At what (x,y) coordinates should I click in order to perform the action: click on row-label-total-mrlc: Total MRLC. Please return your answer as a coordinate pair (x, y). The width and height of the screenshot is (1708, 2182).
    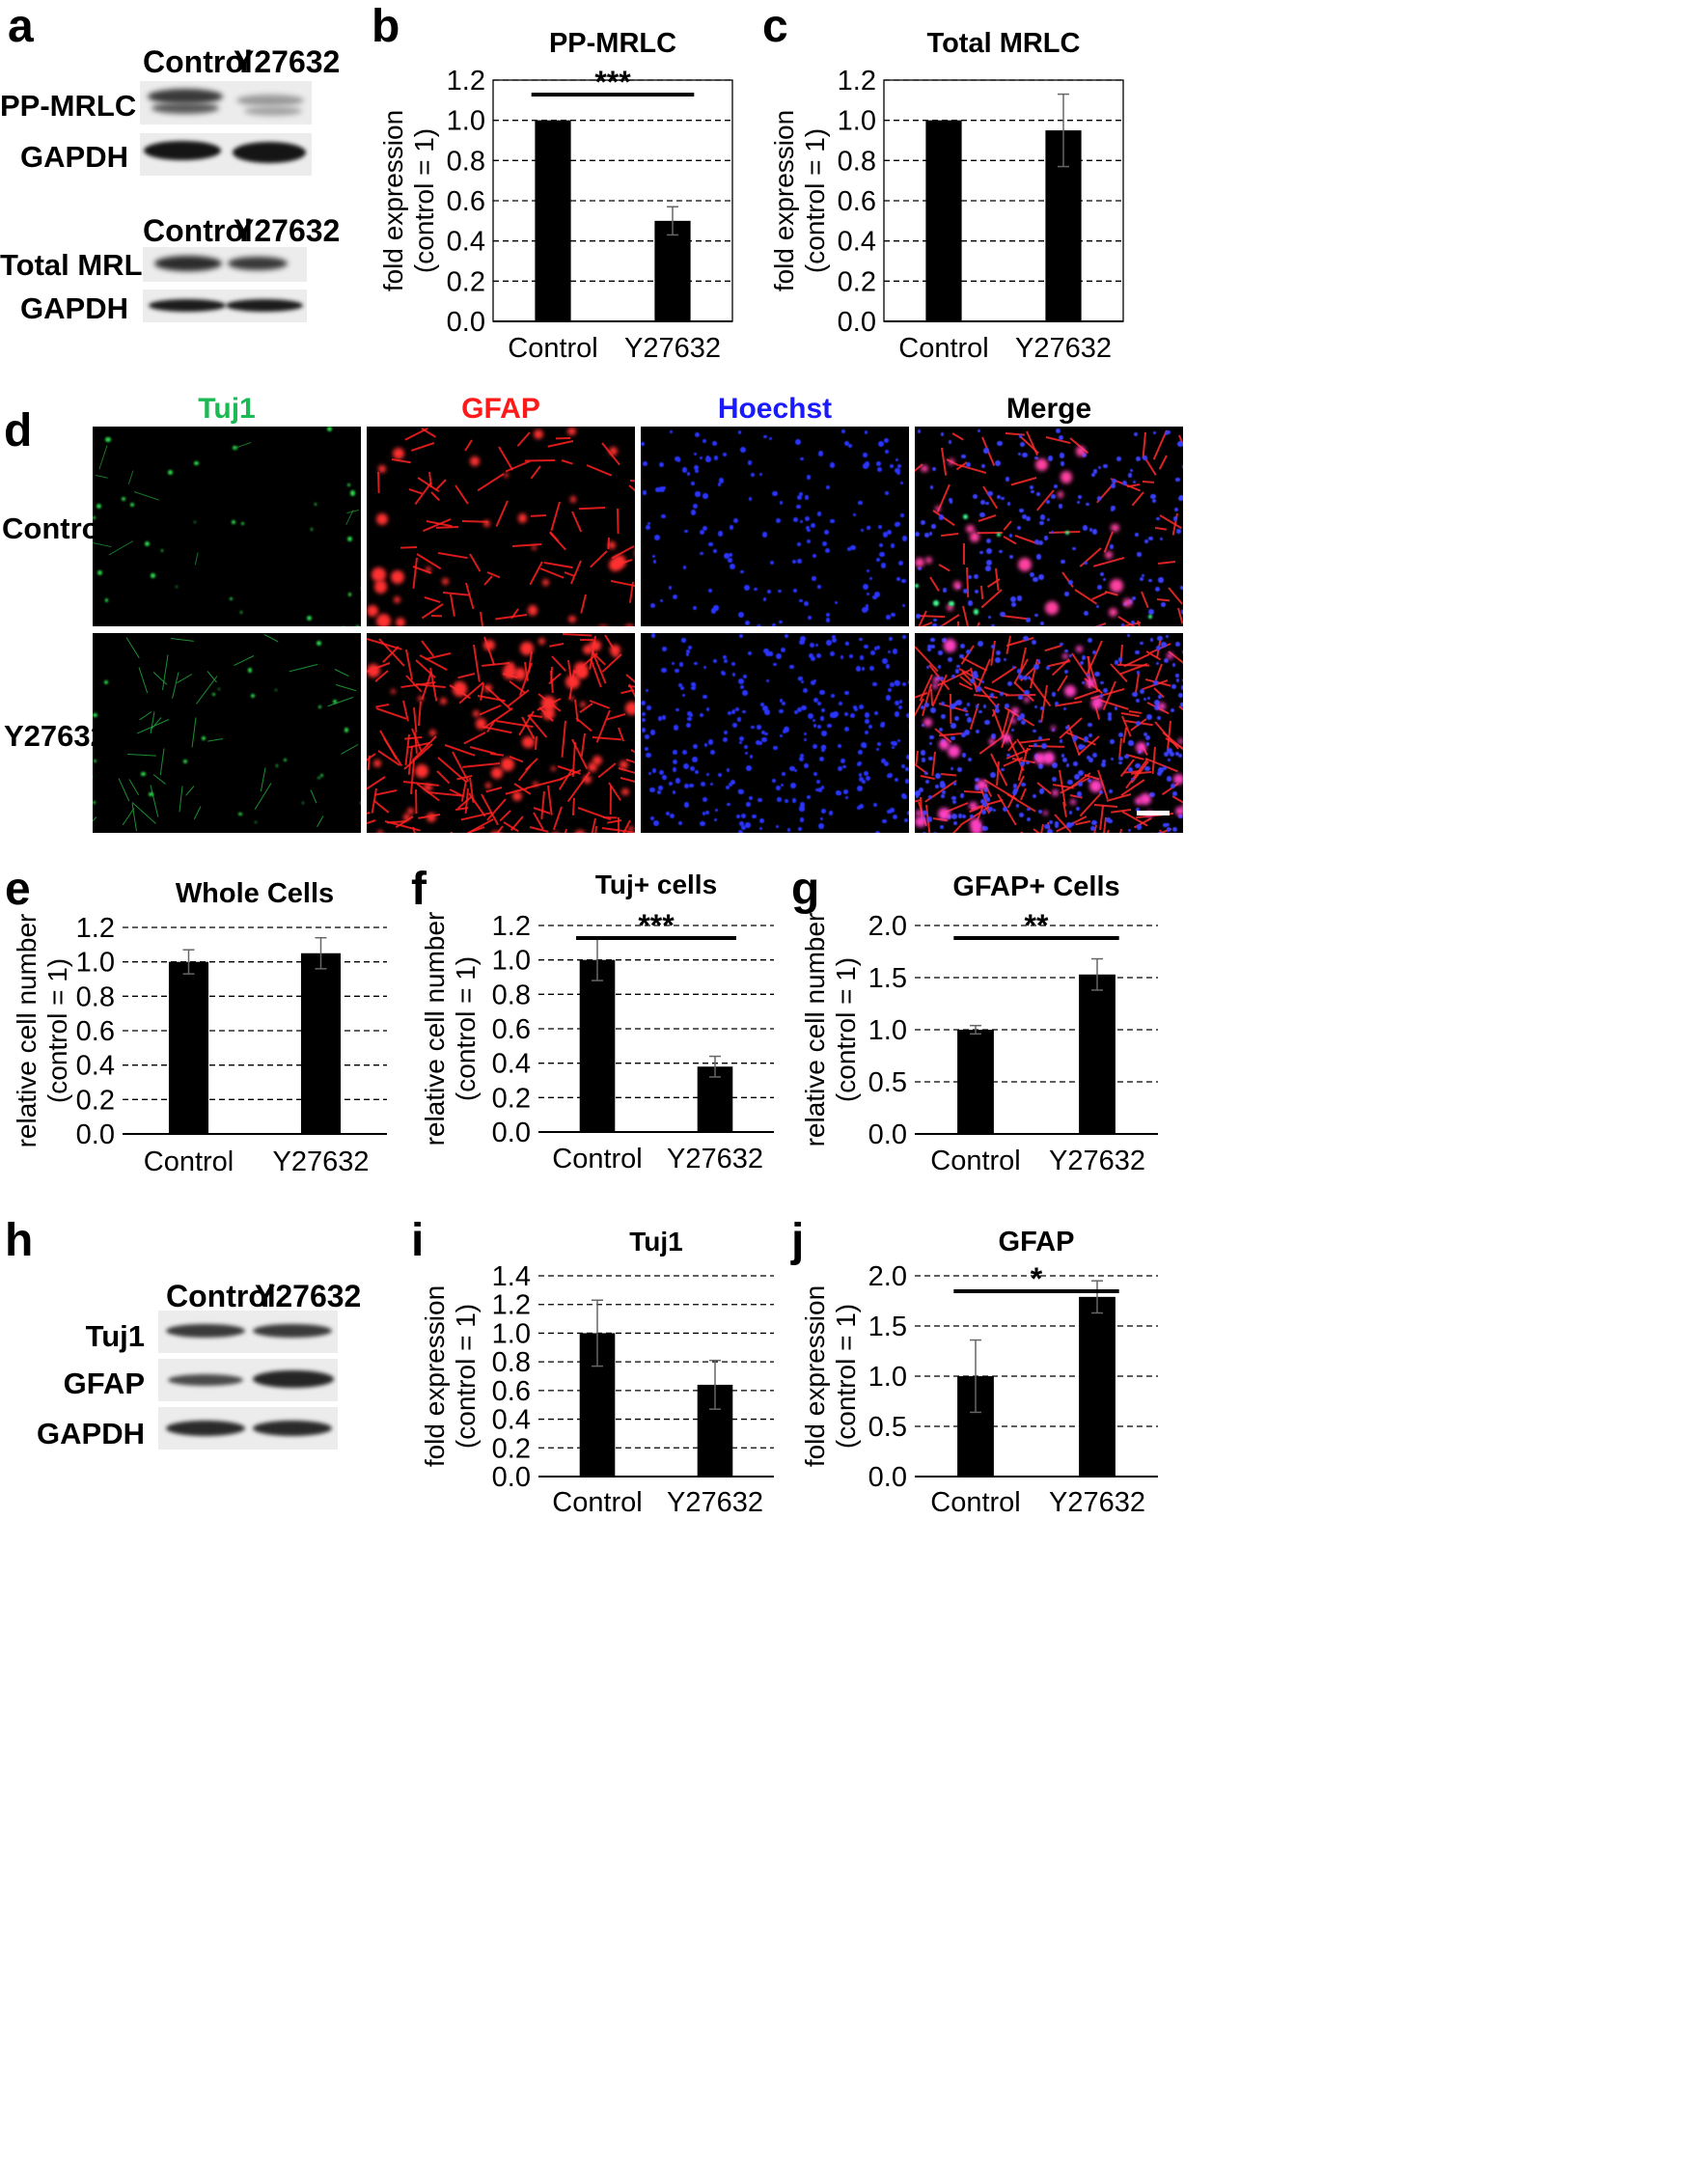
    Looking at the image, I should click on (82, 265).